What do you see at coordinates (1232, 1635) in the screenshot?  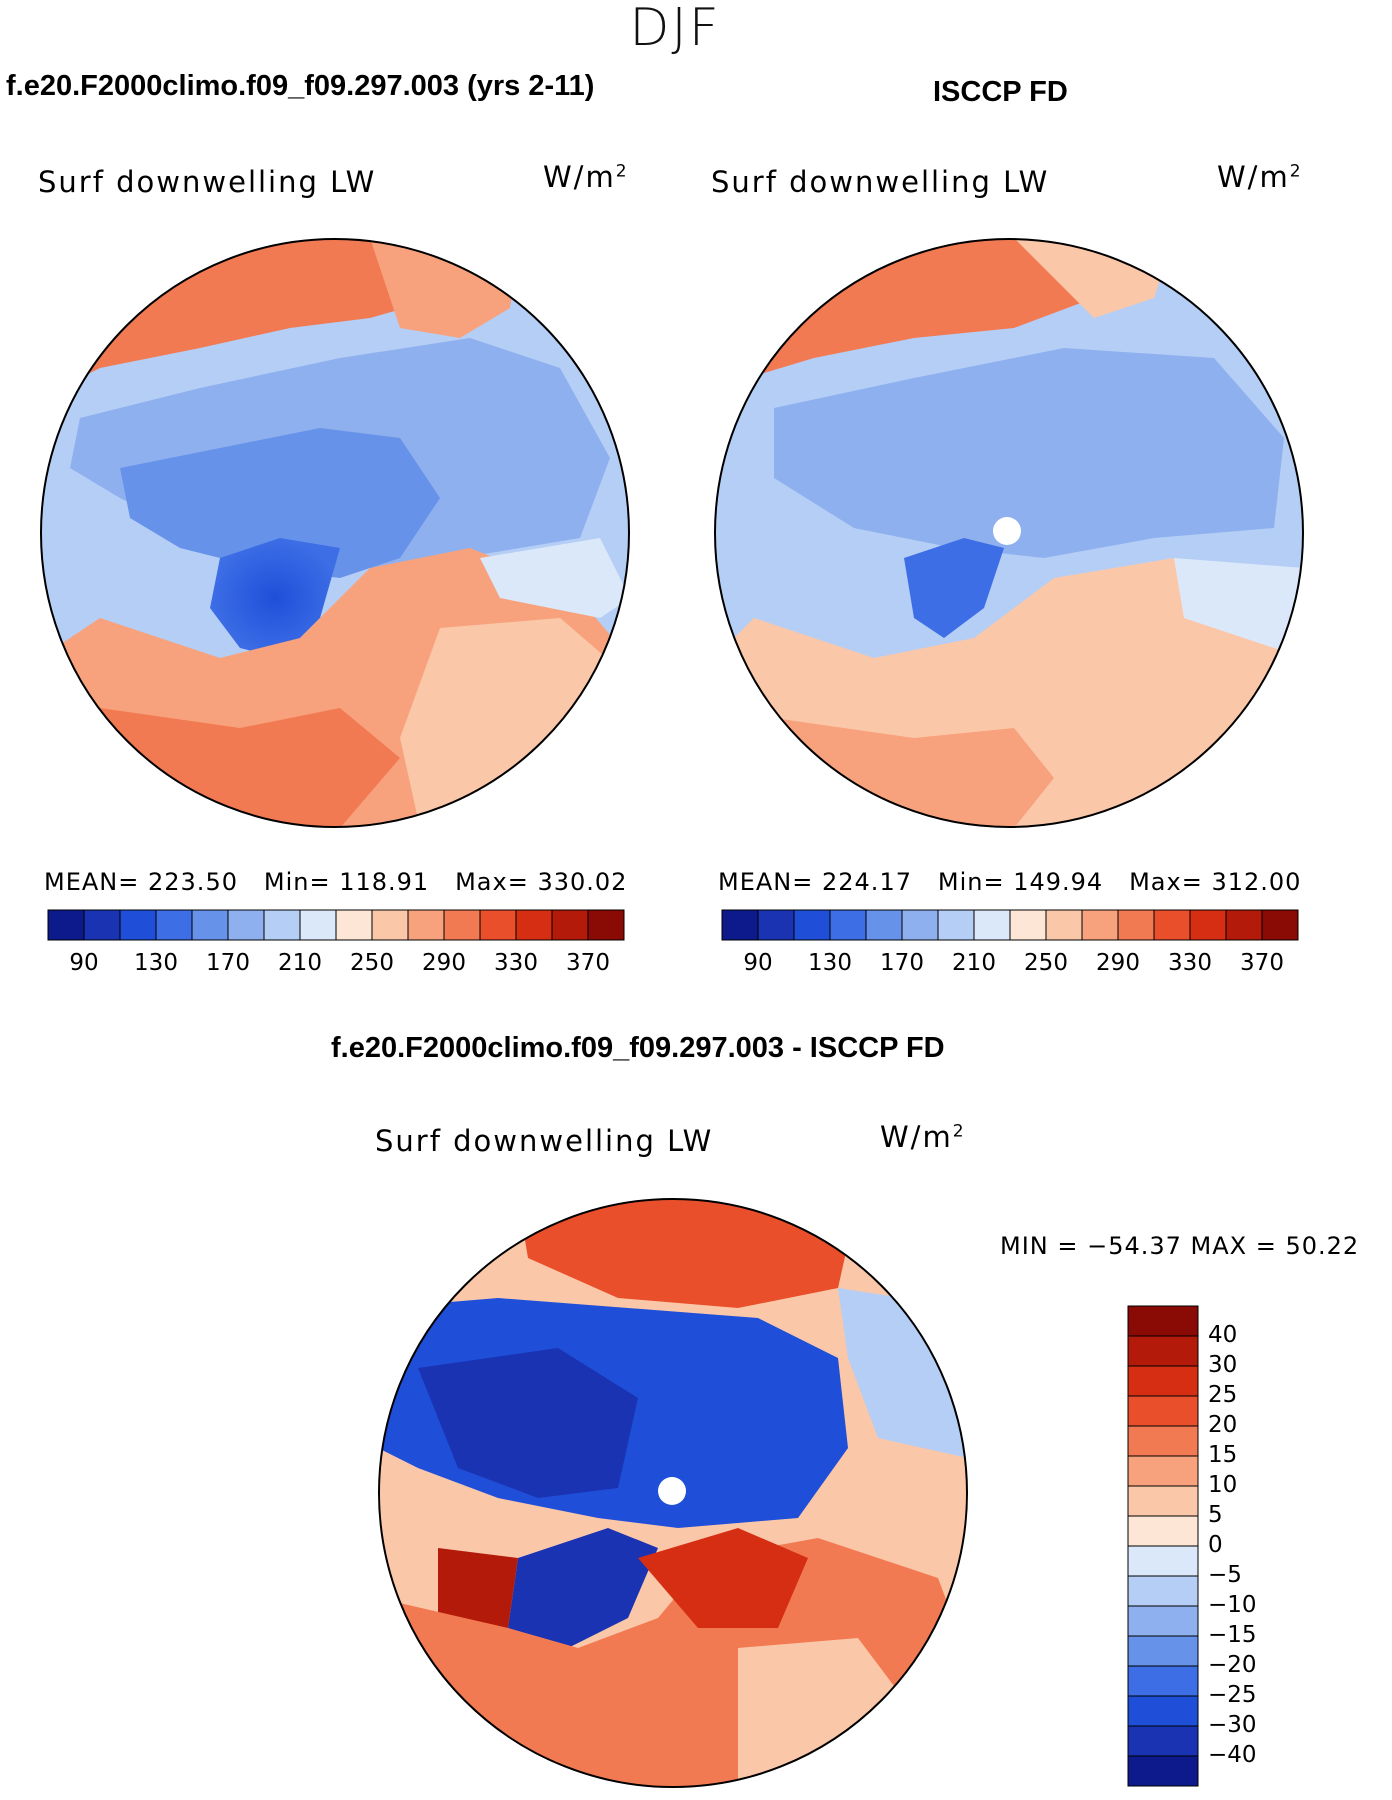 I see `colorbar-tick-2-10: −15` at bounding box center [1232, 1635].